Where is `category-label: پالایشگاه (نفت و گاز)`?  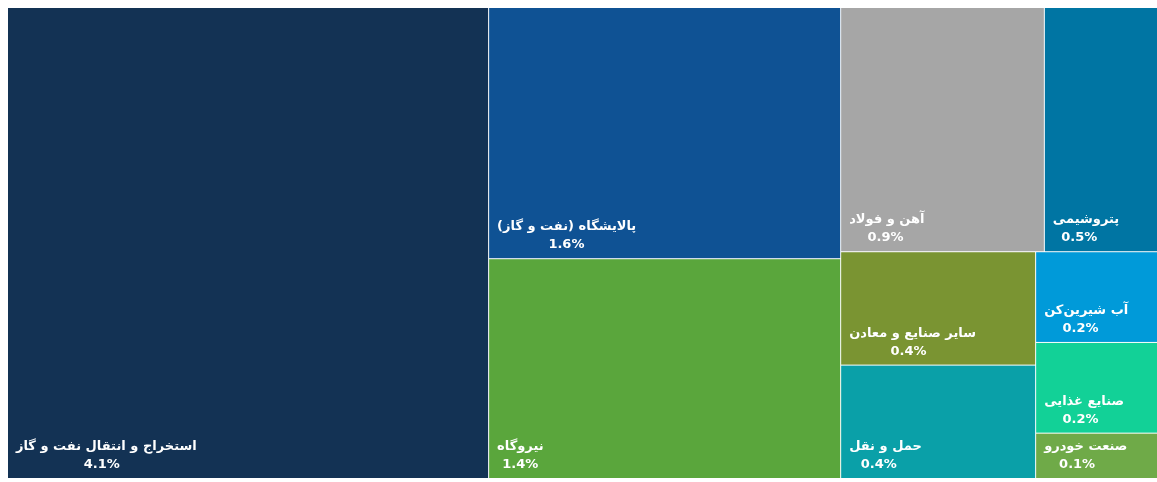
category-label: پالایشگاه (نفت و گاز) is located at coordinates (567, 226).